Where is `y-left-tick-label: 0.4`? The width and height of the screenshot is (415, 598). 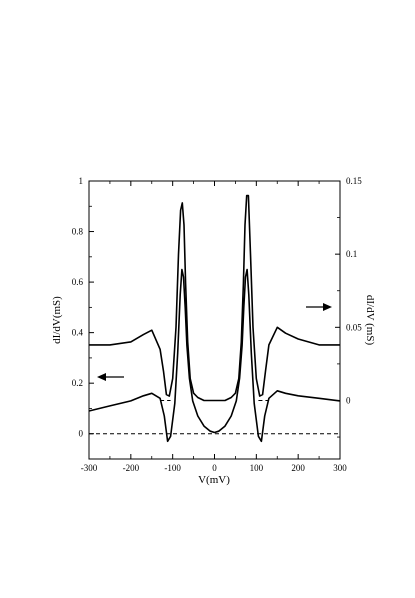
y-left-tick-label: 0.4 is located at coordinates (78, 333).